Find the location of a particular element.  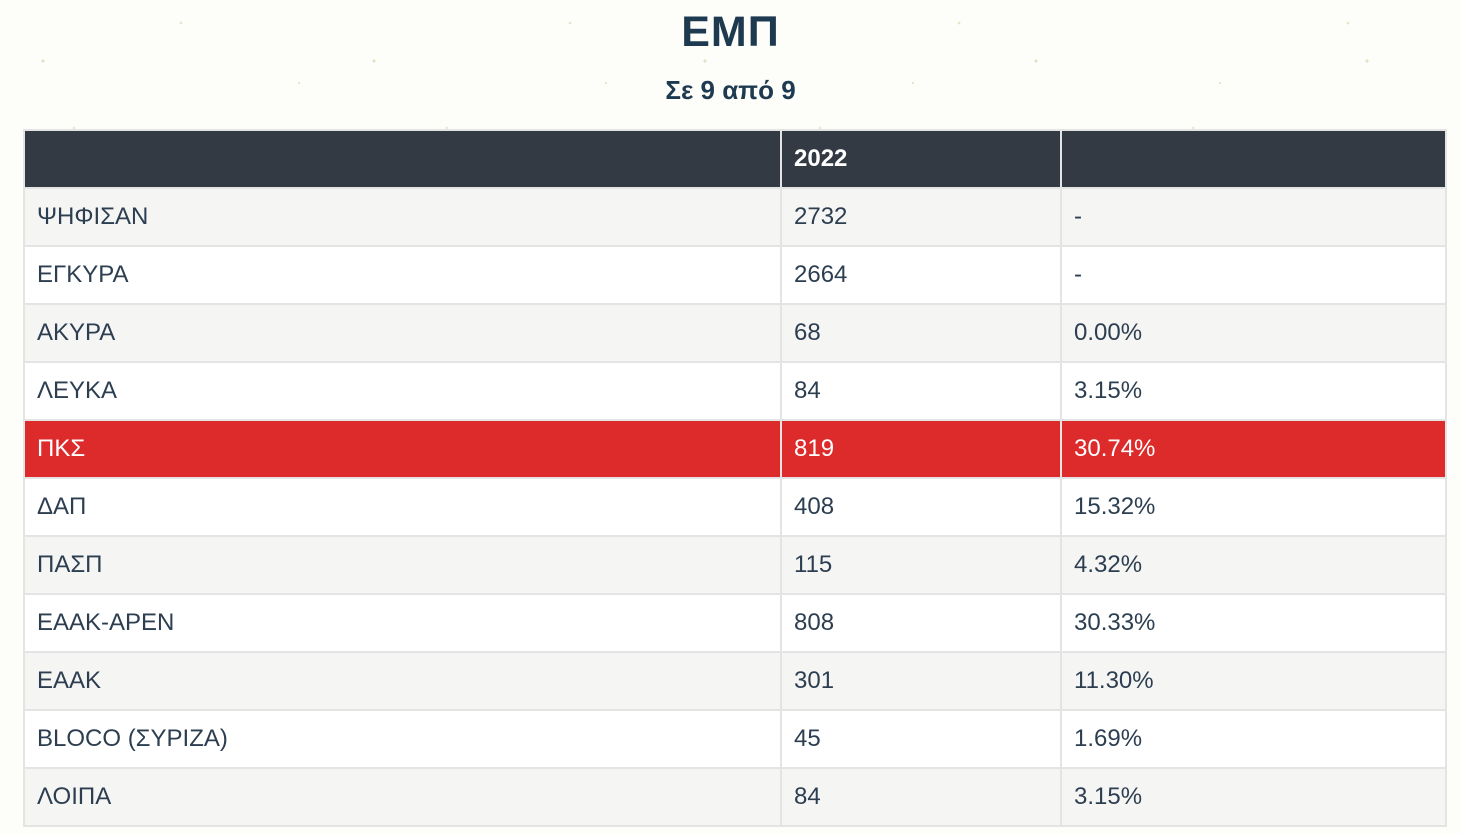

table-row: ΔΑΠ 408 15.32% is located at coordinates (735, 507).